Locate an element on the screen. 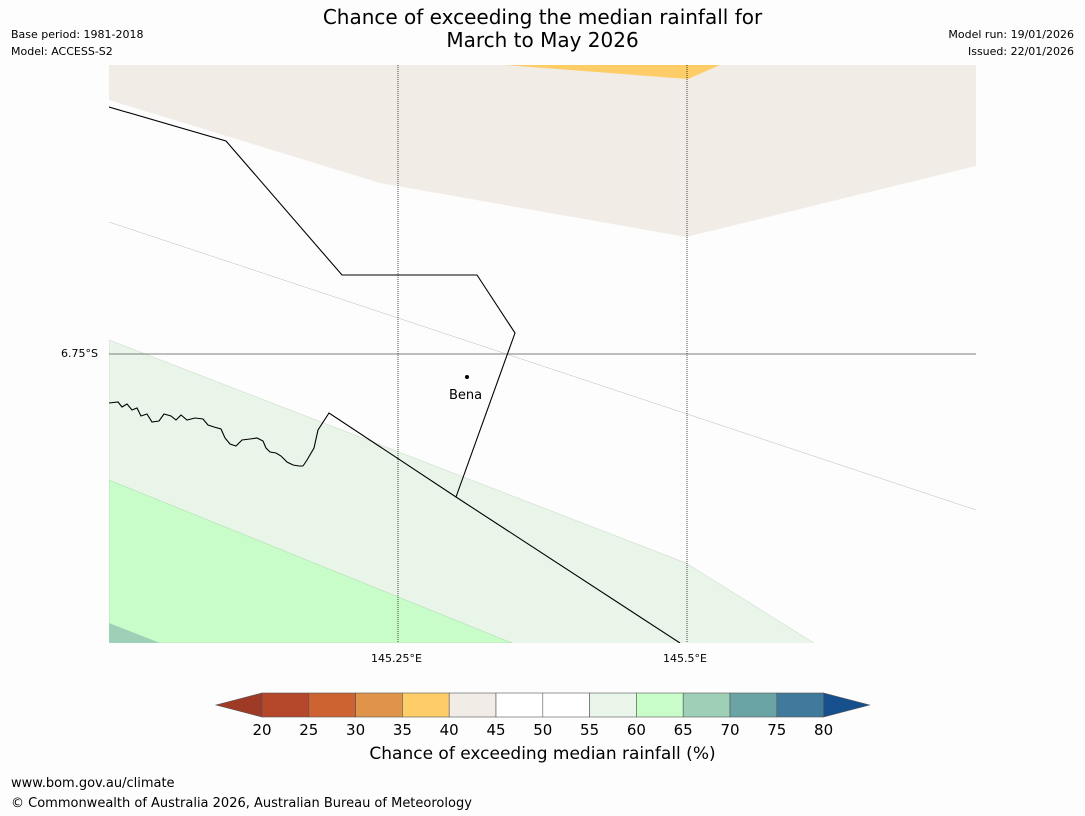  colorbar-tick-label: 70 is located at coordinates (729, 730).